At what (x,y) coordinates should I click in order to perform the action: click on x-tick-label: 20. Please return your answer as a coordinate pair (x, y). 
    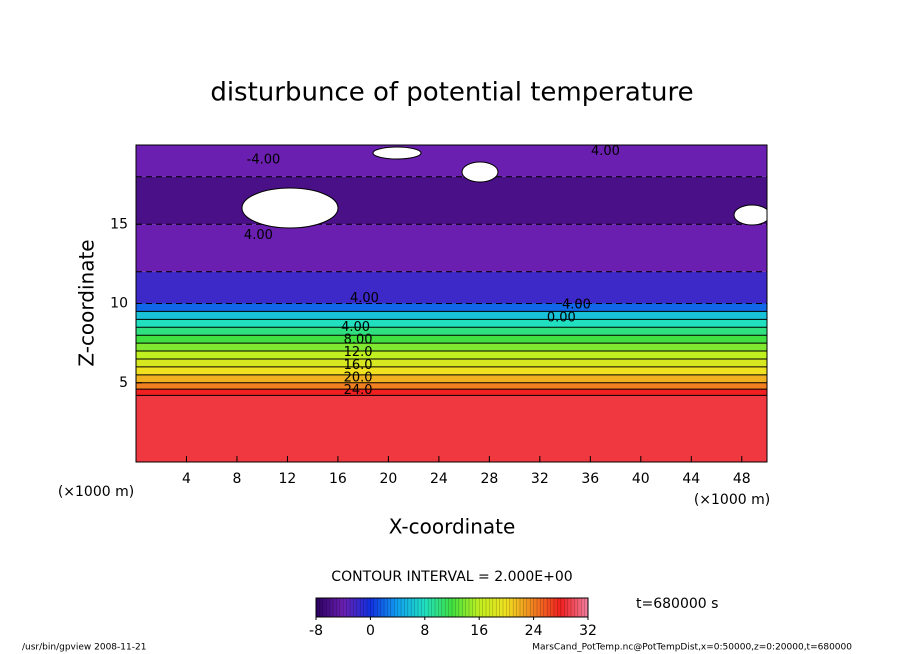
    Looking at the image, I should click on (388, 479).